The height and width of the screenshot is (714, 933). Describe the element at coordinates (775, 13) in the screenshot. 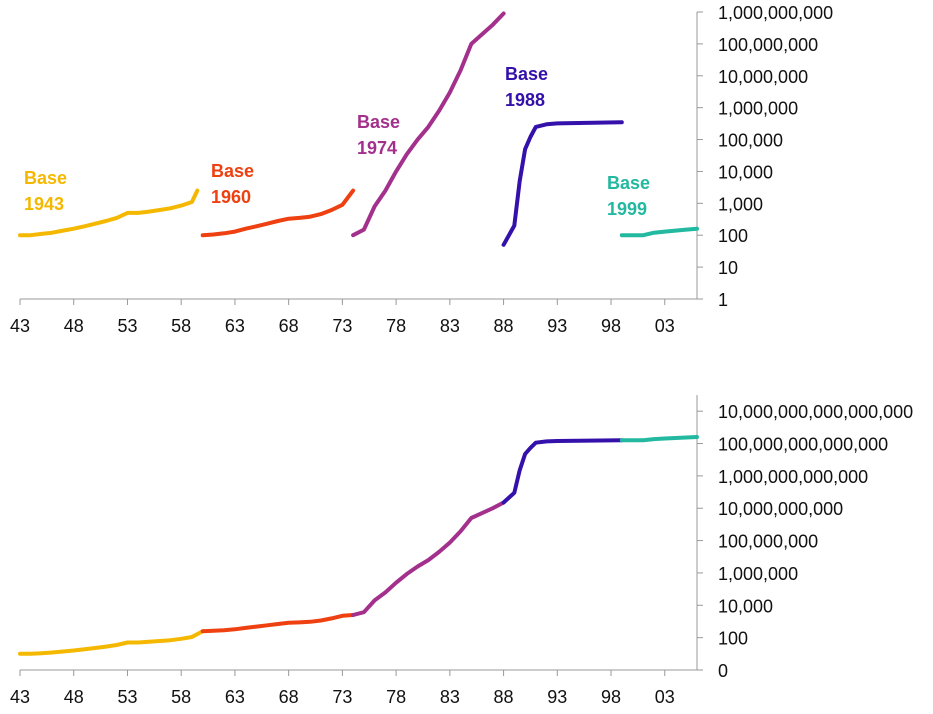

I see `y-tick-label: 1,000,000,000` at that location.